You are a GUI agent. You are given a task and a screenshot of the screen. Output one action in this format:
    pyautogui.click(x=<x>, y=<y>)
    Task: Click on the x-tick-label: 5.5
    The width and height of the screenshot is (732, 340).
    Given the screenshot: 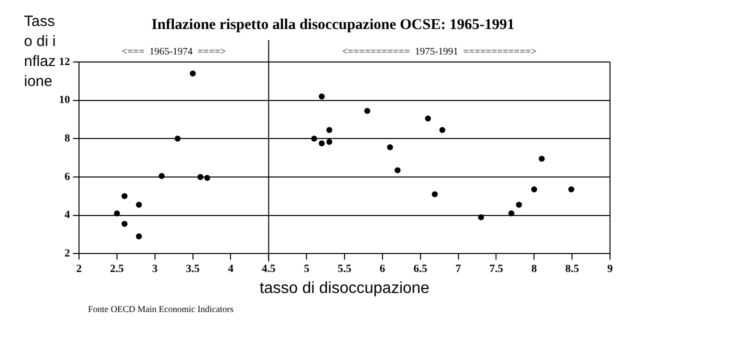 What is the action you would take?
    pyautogui.click(x=345, y=269)
    